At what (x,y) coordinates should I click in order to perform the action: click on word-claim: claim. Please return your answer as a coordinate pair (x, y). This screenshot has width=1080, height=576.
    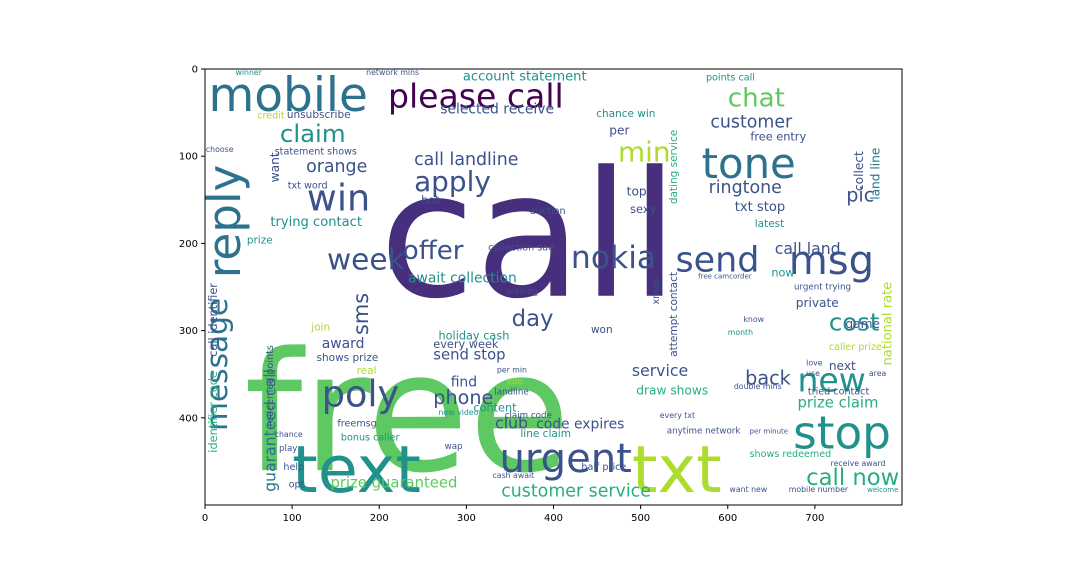
    Looking at the image, I should click on (313, 133).